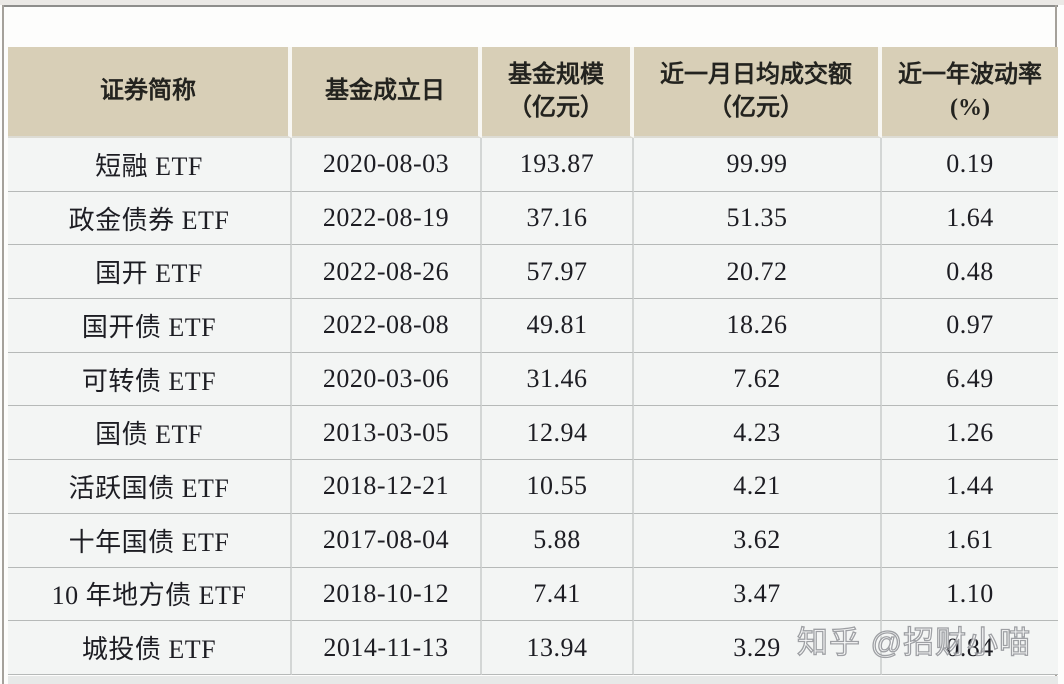  What do you see at coordinates (387, 594) in the screenshot?
I see `cell-inception-date: 2018-10-12` at bounding box center [387, 594].